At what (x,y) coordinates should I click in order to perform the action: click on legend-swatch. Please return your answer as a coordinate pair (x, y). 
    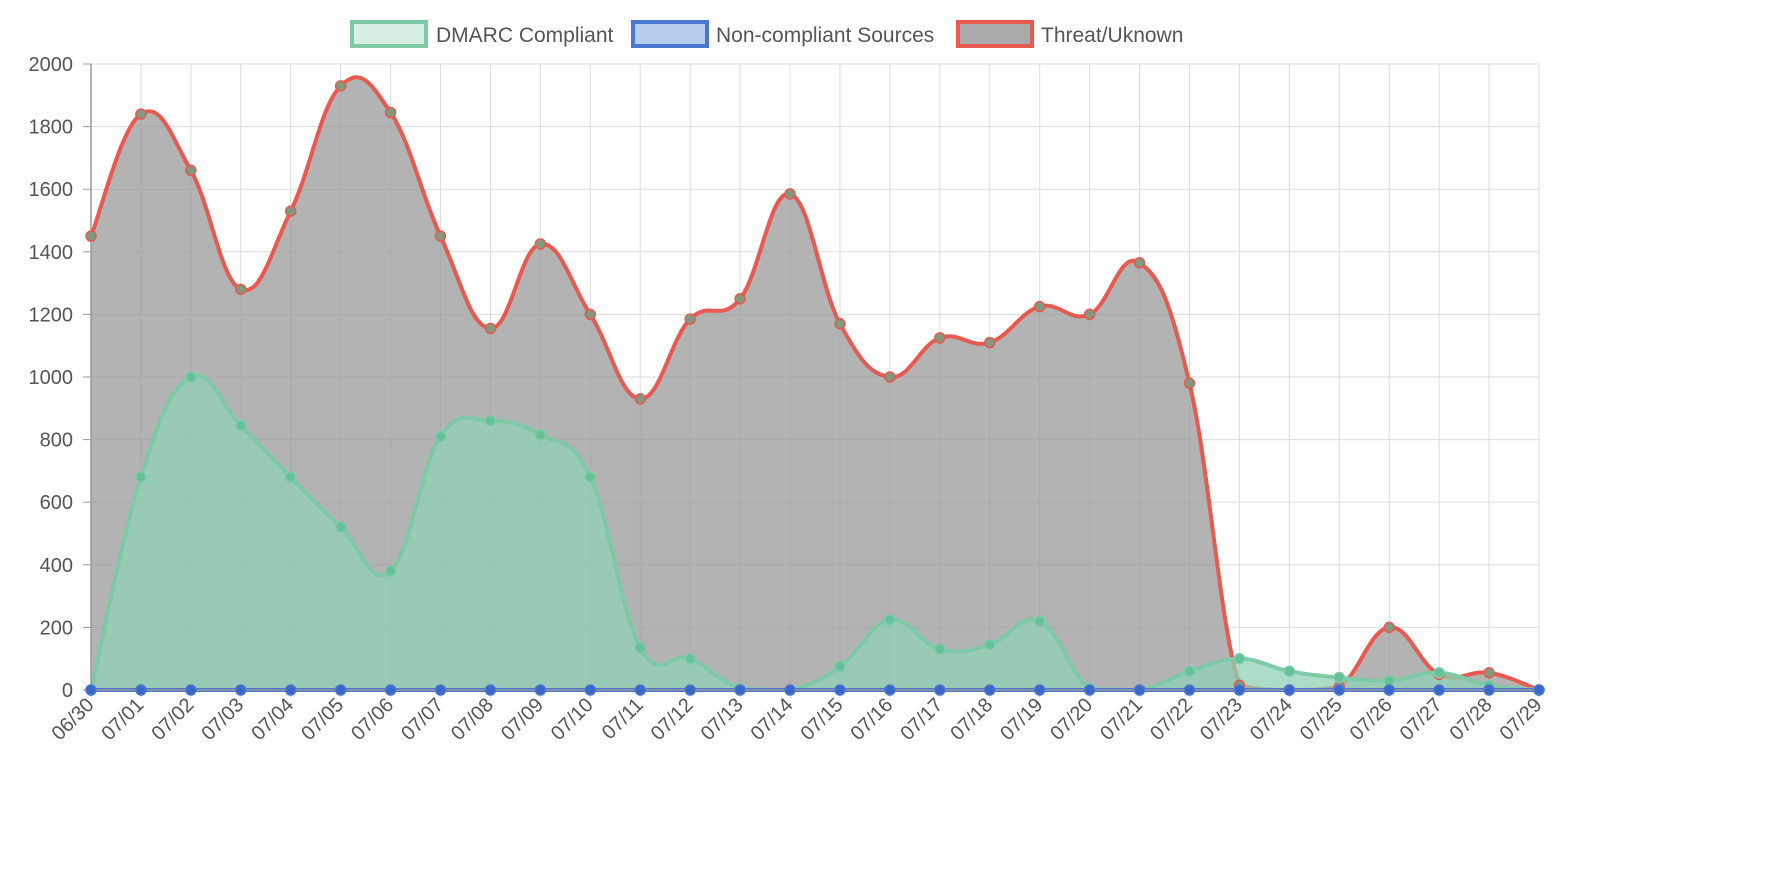
    Looking at the image, I should click on (389, 34).